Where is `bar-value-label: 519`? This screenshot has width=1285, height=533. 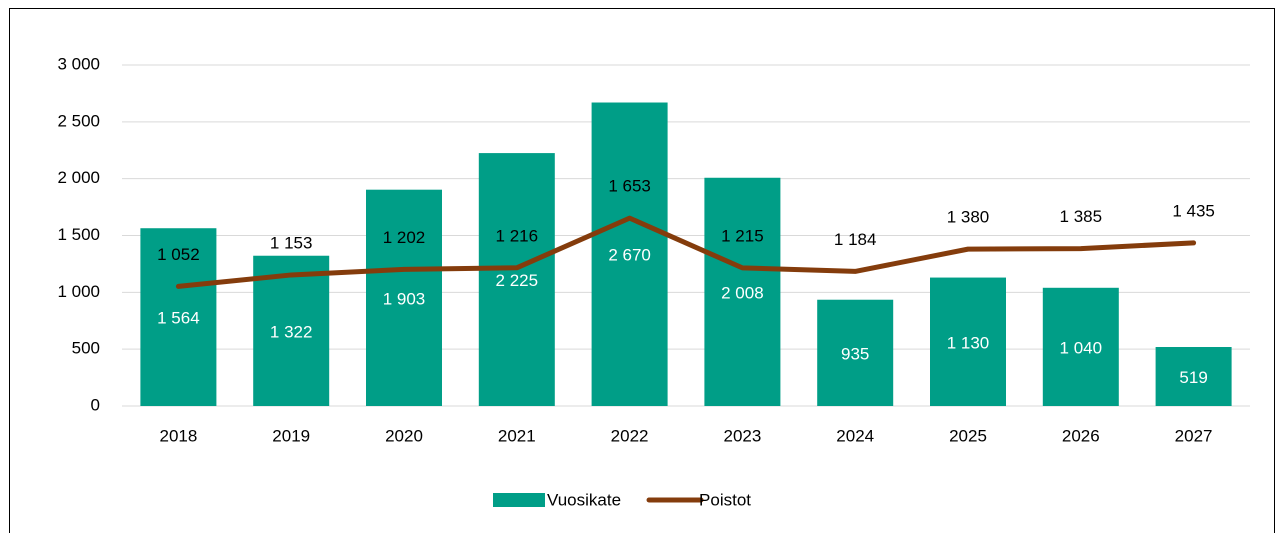
bar-value-label: 519 is located at coordinates (1193, 377).